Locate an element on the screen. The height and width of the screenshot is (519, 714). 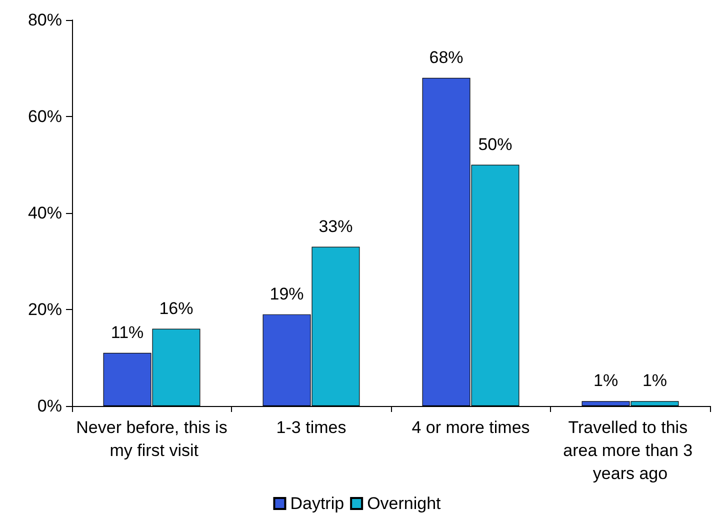
y-tick-label: 0% is located at coordinates (49, 406).